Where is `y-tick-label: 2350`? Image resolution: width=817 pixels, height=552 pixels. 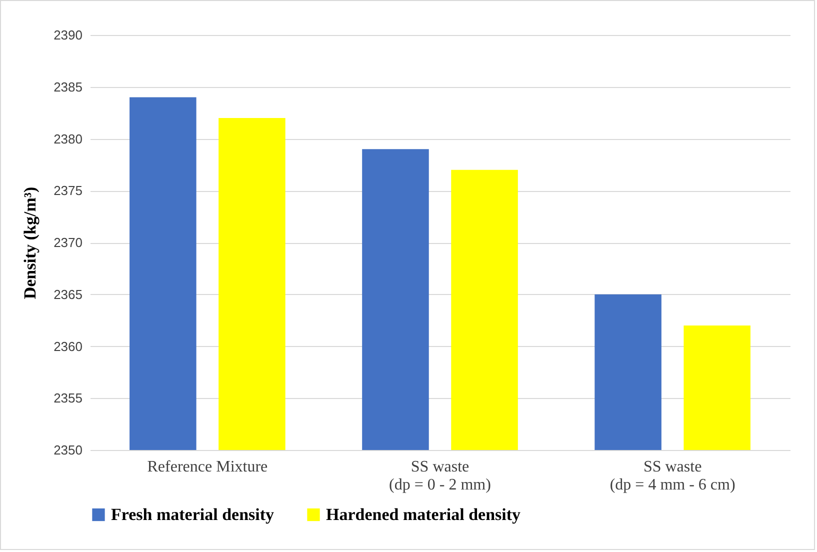
y-tick-label: 2350 is located at coordinates (68, 450).